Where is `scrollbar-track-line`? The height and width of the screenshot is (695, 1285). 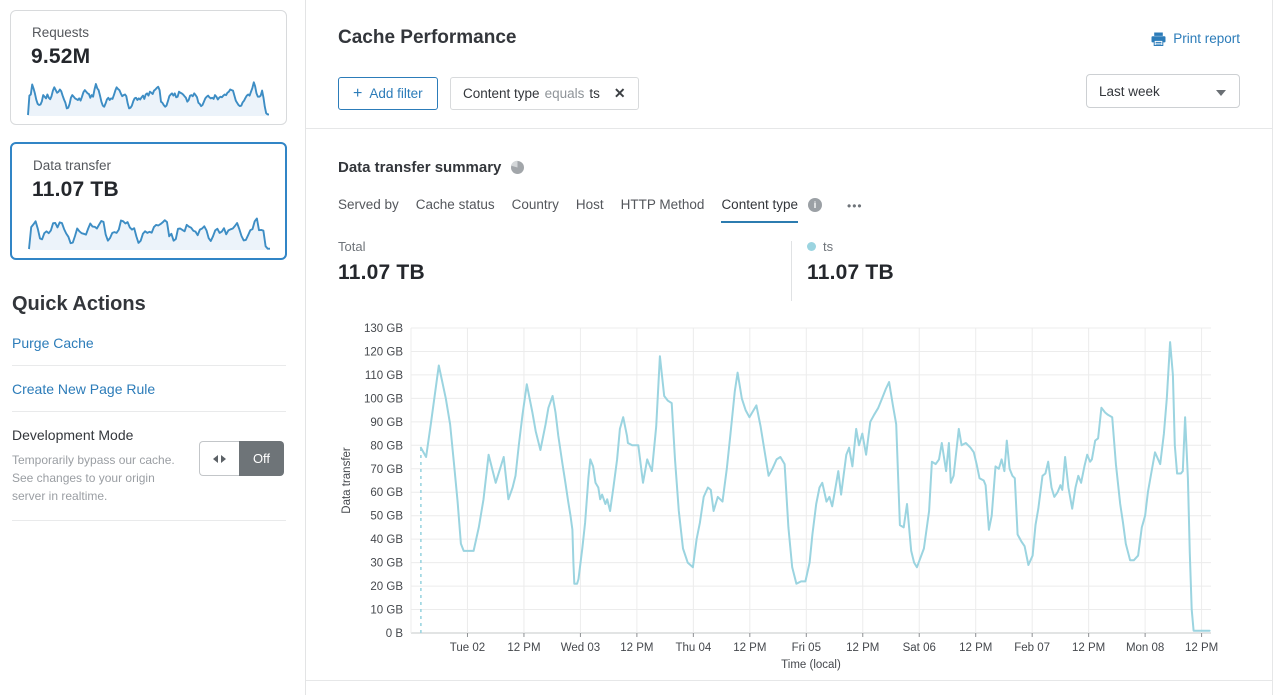
scrollbar-track-line is located at coordinates (1272, 347).